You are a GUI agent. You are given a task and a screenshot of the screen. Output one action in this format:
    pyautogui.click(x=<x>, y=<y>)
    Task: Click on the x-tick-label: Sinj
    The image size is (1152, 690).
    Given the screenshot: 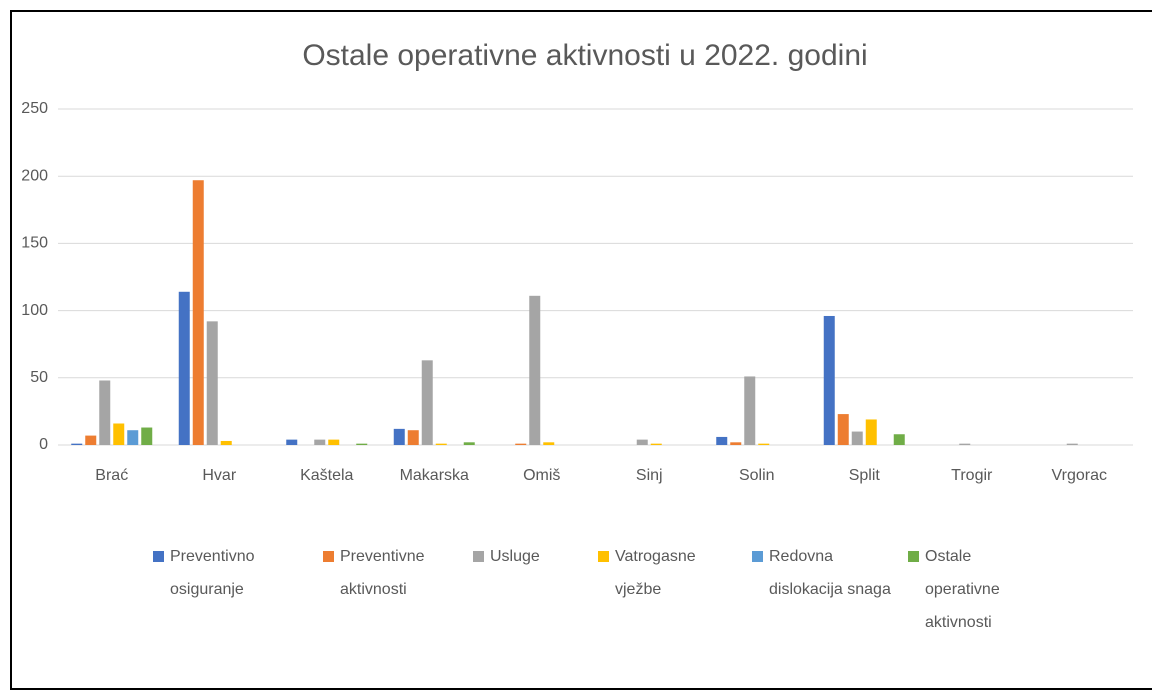 What is the action you would take?
    pyautogui.click(x=649, y=475)
    